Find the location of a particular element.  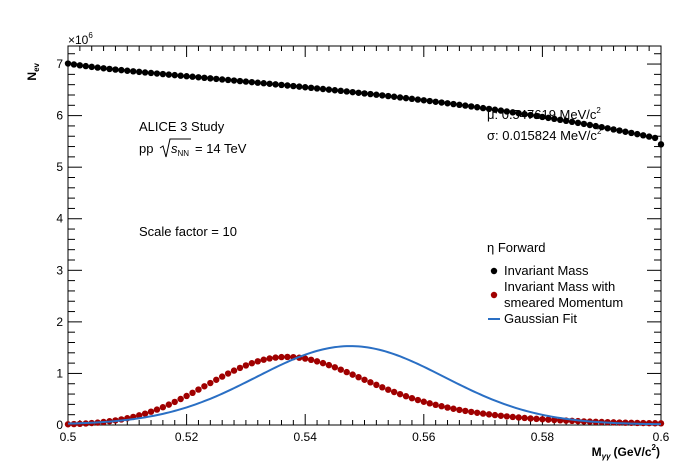

legend-marker-smeared is located at coordinates (494, 295).